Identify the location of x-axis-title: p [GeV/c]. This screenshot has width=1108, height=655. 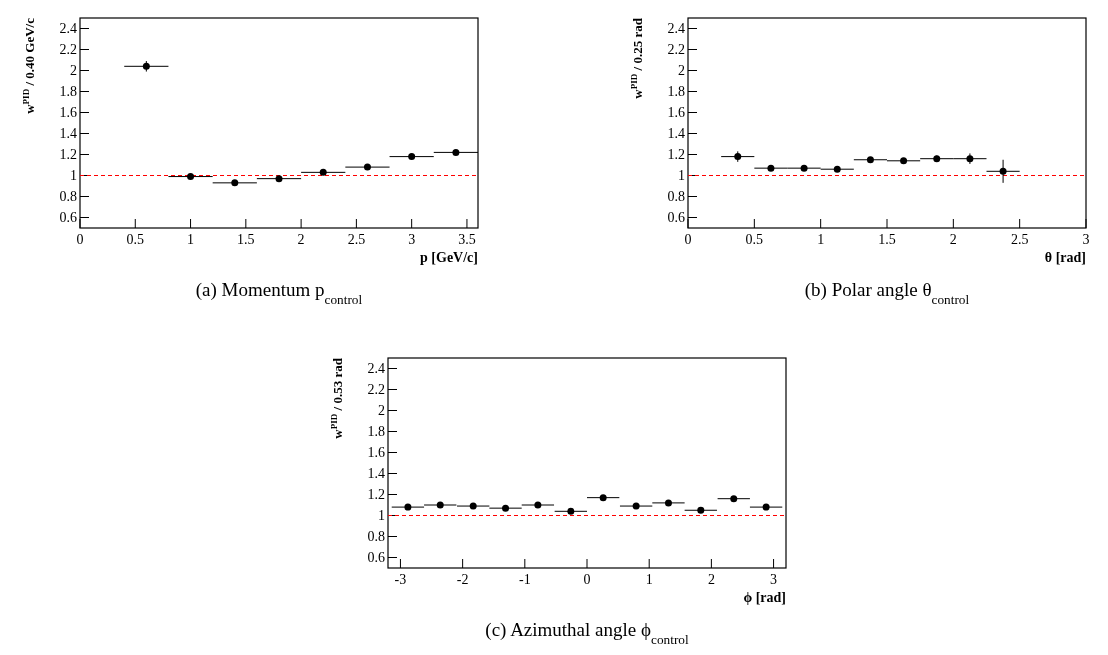
(449, 257).